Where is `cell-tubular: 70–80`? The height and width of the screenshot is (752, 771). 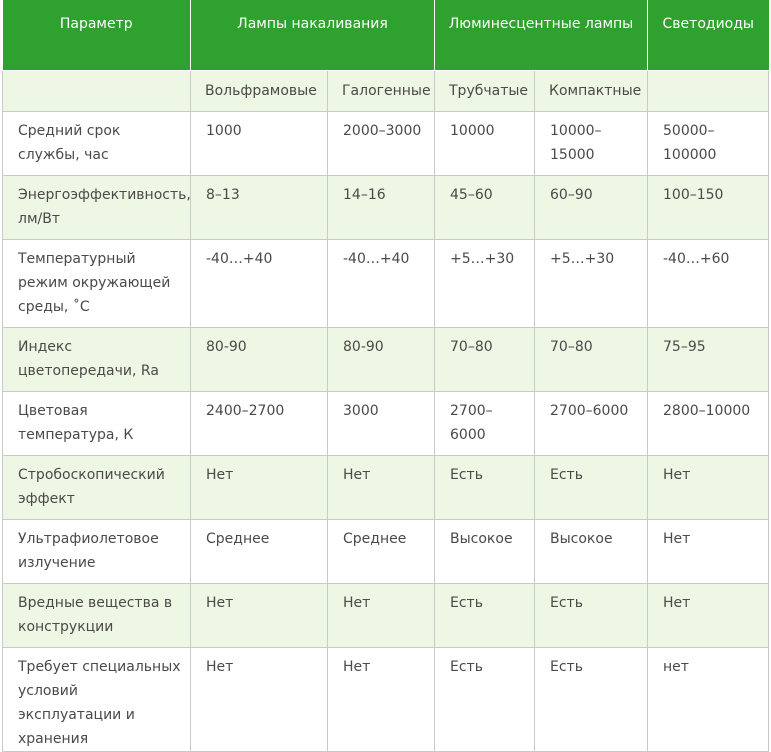 cell-tubular: 70–80 is located at coordinates (484, 359).